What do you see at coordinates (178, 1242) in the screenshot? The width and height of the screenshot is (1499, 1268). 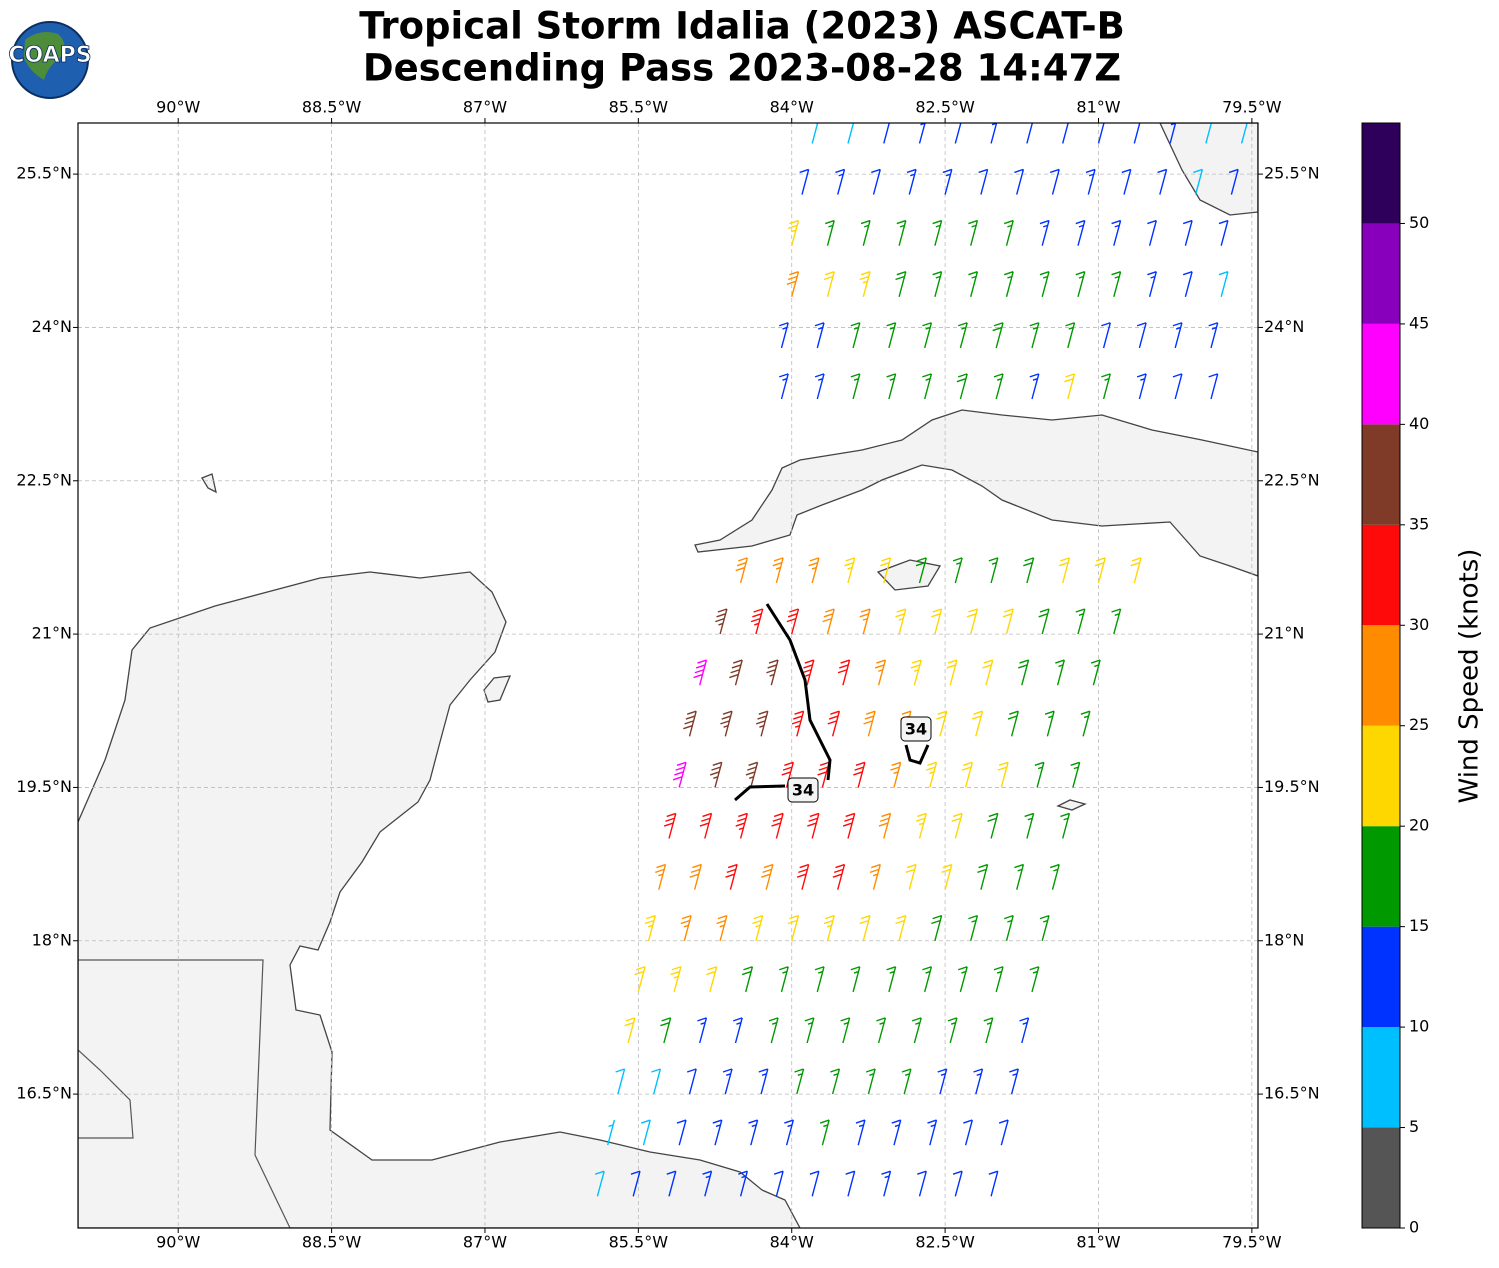 I see `x-tick-label: 90°W` at bounding box center [178, 1242].